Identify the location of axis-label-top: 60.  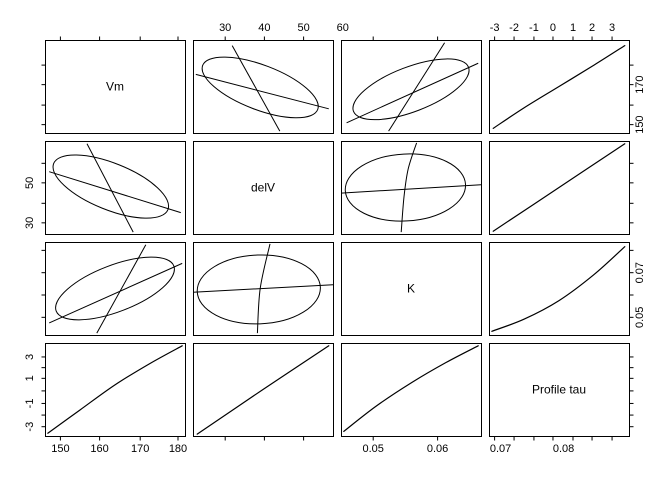
(343, 28).